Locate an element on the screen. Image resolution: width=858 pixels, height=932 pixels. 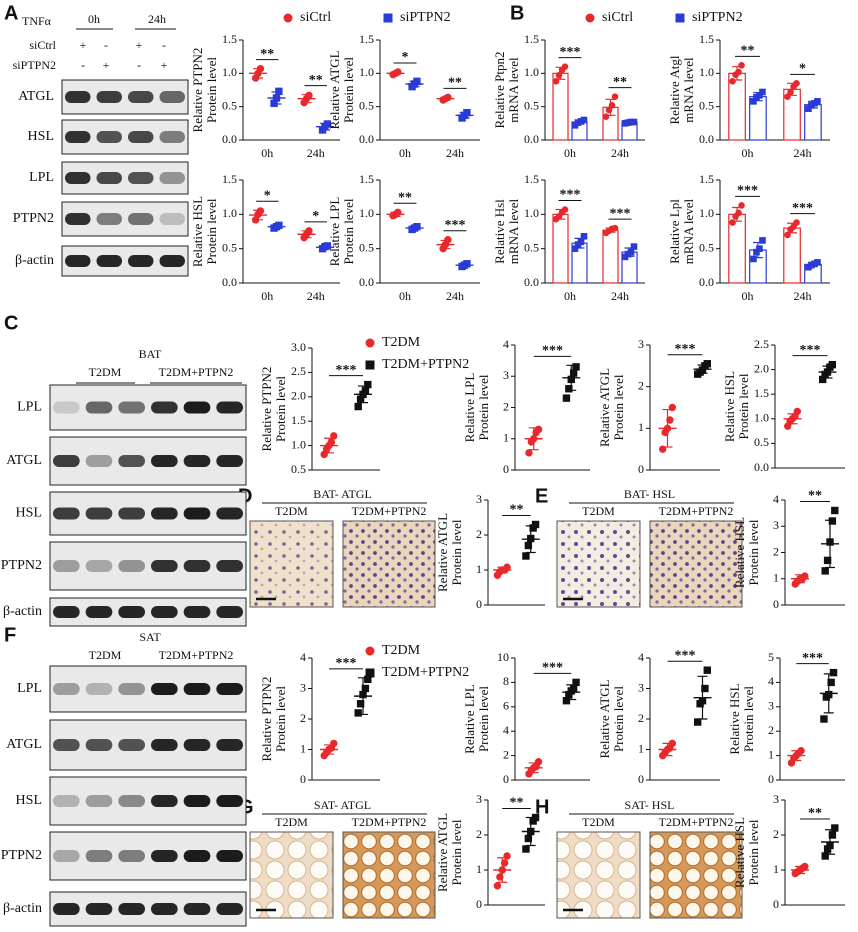
panel-label: H is located at coordinates (542, 807).